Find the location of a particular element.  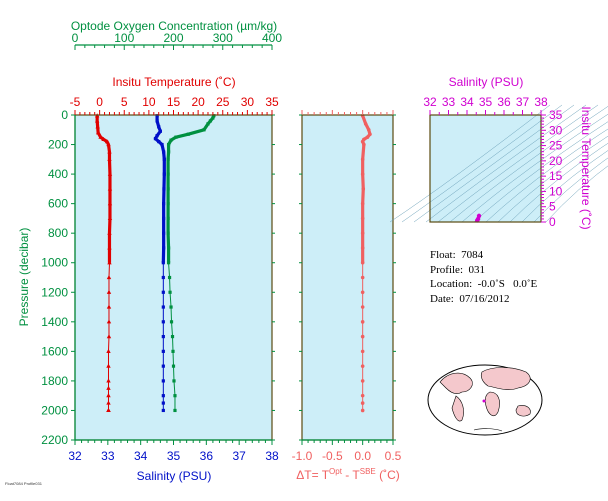

delta-axis-label-unit: (˚C) is located at coordinates (388, 475).